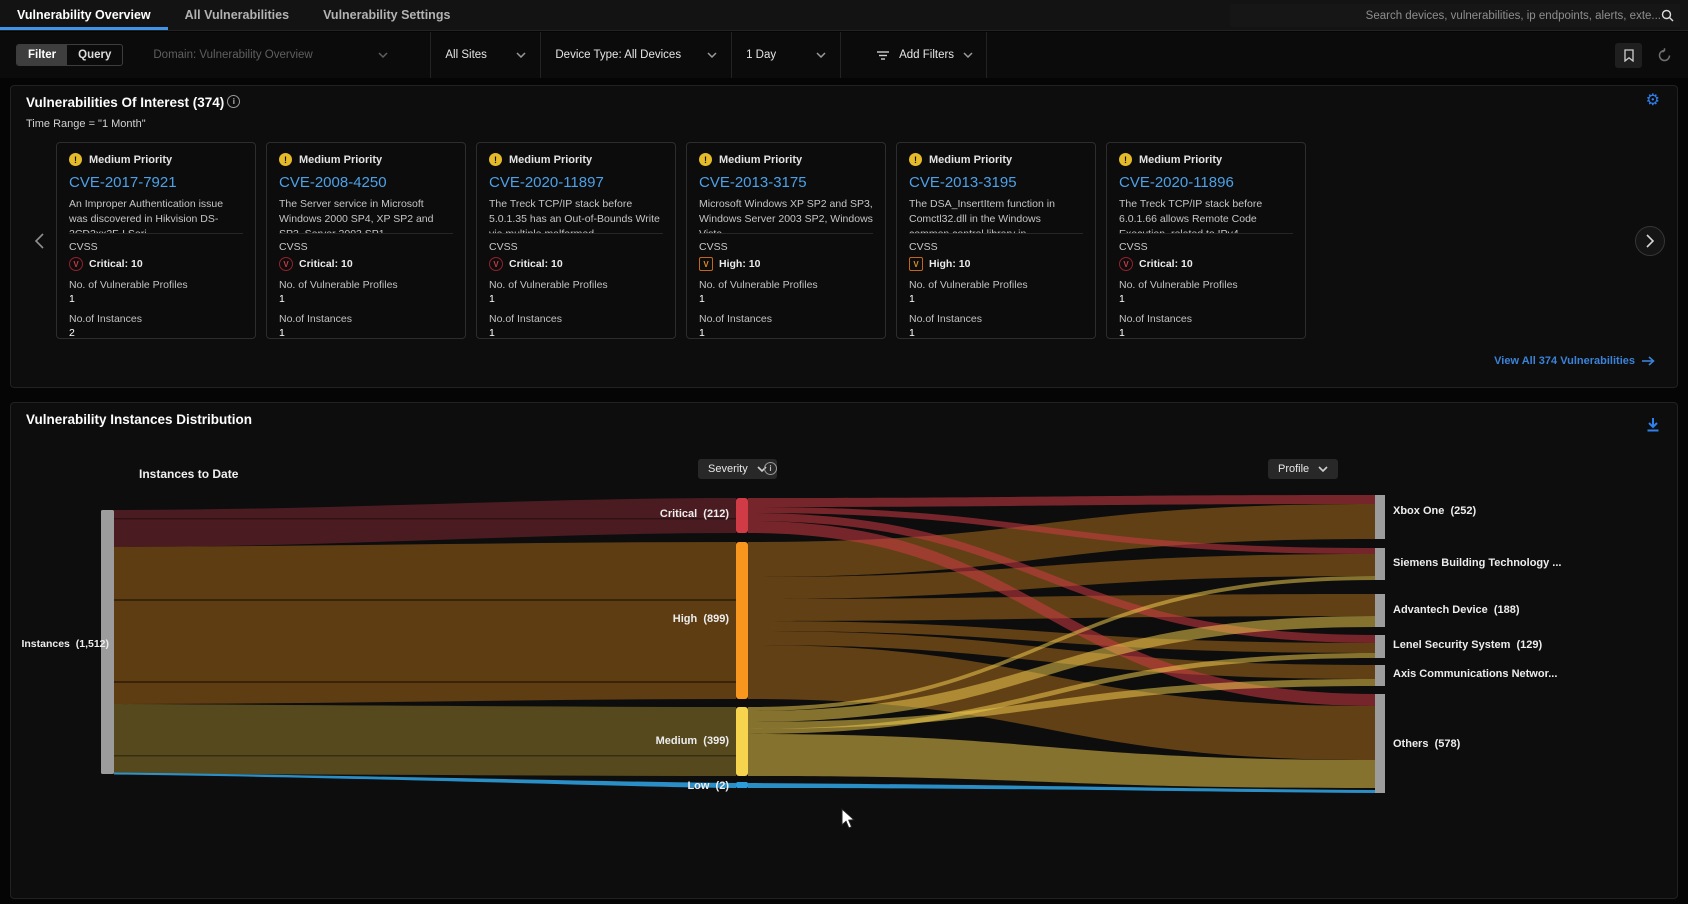 The image size is (1688, 904). I want to click on cvss-high-icon, so click(706, 264).